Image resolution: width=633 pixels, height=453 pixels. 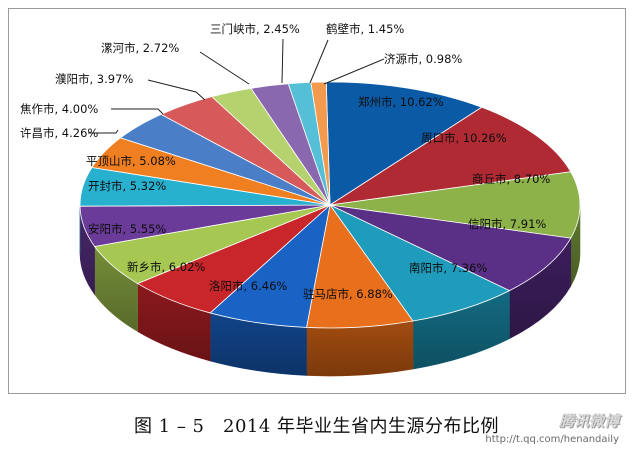 What do you see at coordinates (365, 29) in the screenshot?
I see `slice-label-鹤壁市: 鹤壁市, 1.45%` at bounding box center [365, 29].